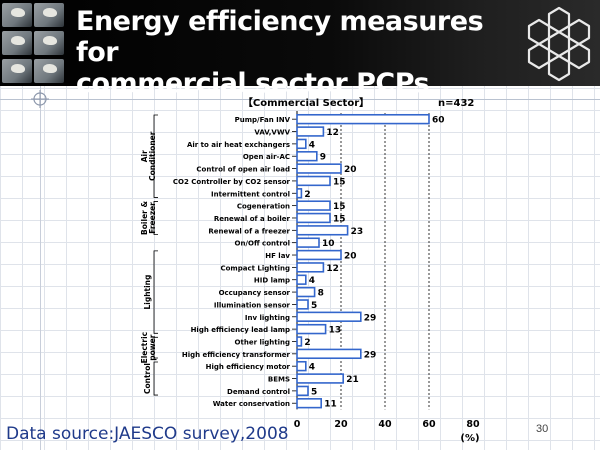 The image size is (600, 450). I want to click on value-label: 60, so click(438, 121).